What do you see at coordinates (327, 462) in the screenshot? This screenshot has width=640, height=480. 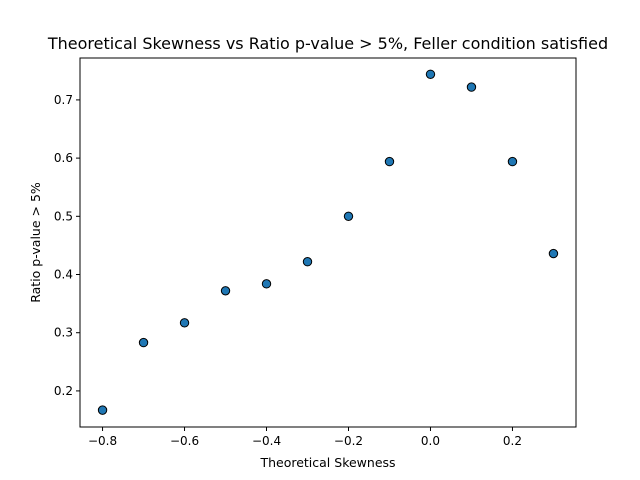 I see `x-axis-label: Theoretical Skewness` at bounding box center [327, 462].